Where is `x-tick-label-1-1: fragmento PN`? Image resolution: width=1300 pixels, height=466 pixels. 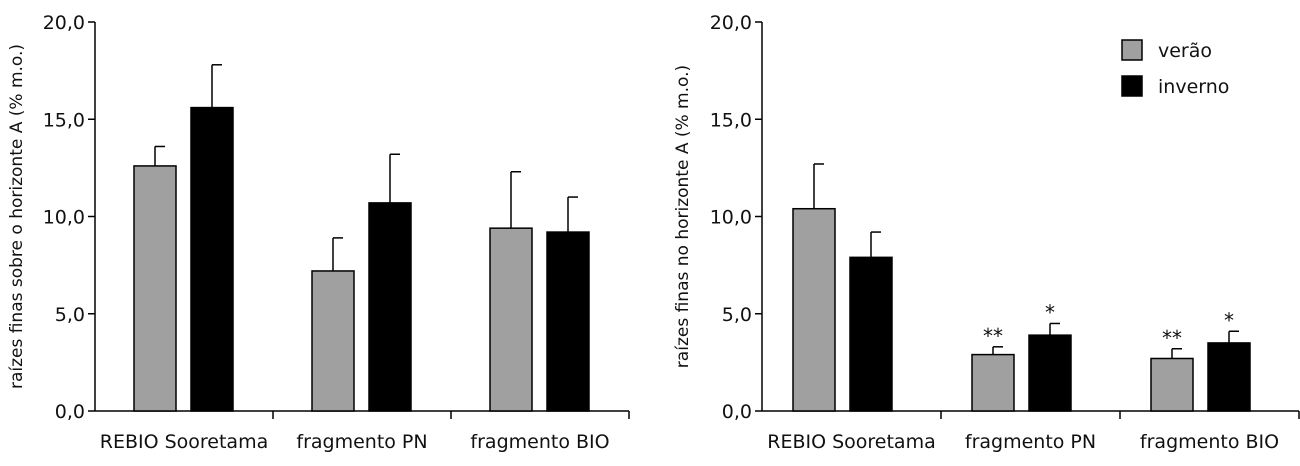
x-tick-label-1-1: fragmento PN is located at coordinates (1030, 442).